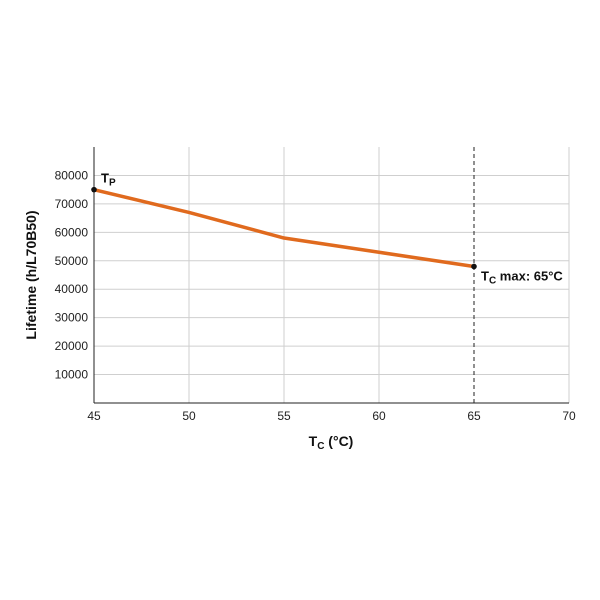 Image resolution: width=600 pixels, height=600 pixels. Describe the element at coordinates (72, 232) in the screenshot. I see `y-tick-label: 60000` at that location.